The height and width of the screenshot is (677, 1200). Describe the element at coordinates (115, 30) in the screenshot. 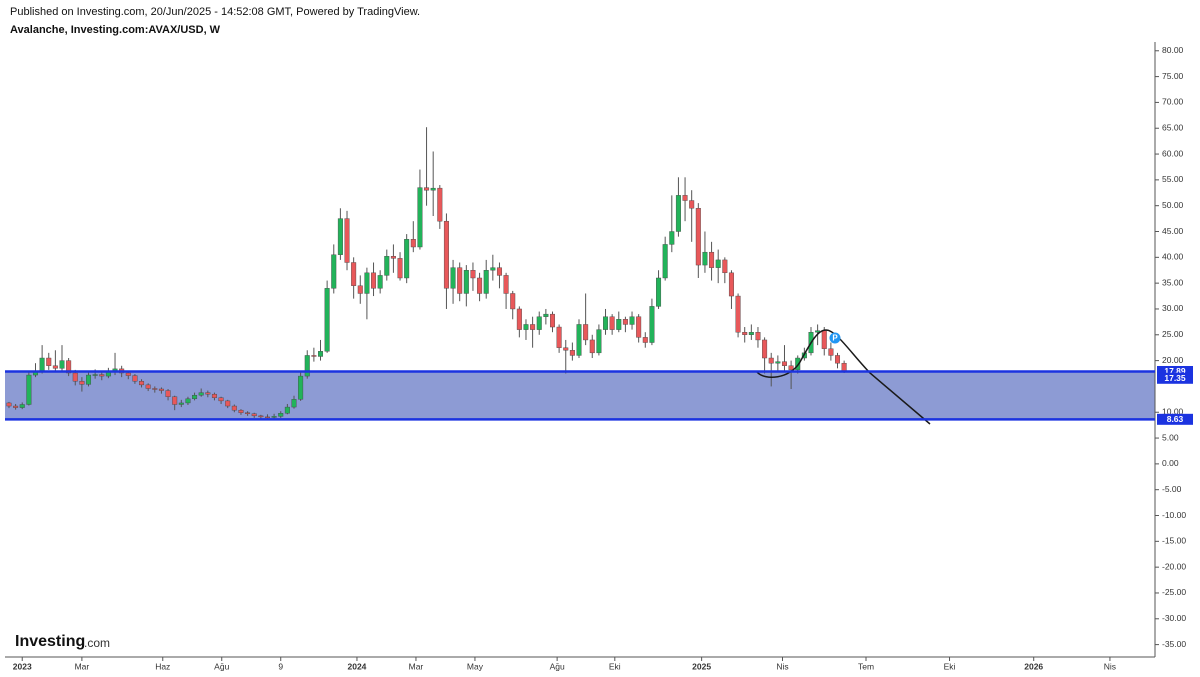

I see `chart-title: Avalanche, Investing.com:AVAX/USD, W` at that location.